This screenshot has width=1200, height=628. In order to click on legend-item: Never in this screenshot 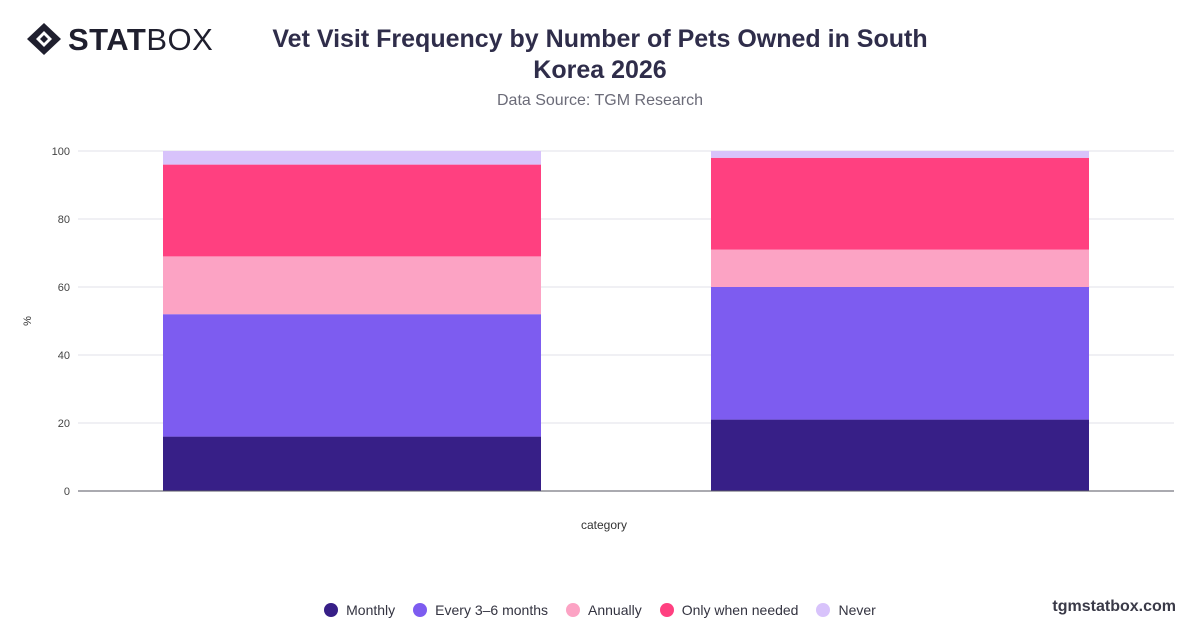, I will do `click(846, 610)`.